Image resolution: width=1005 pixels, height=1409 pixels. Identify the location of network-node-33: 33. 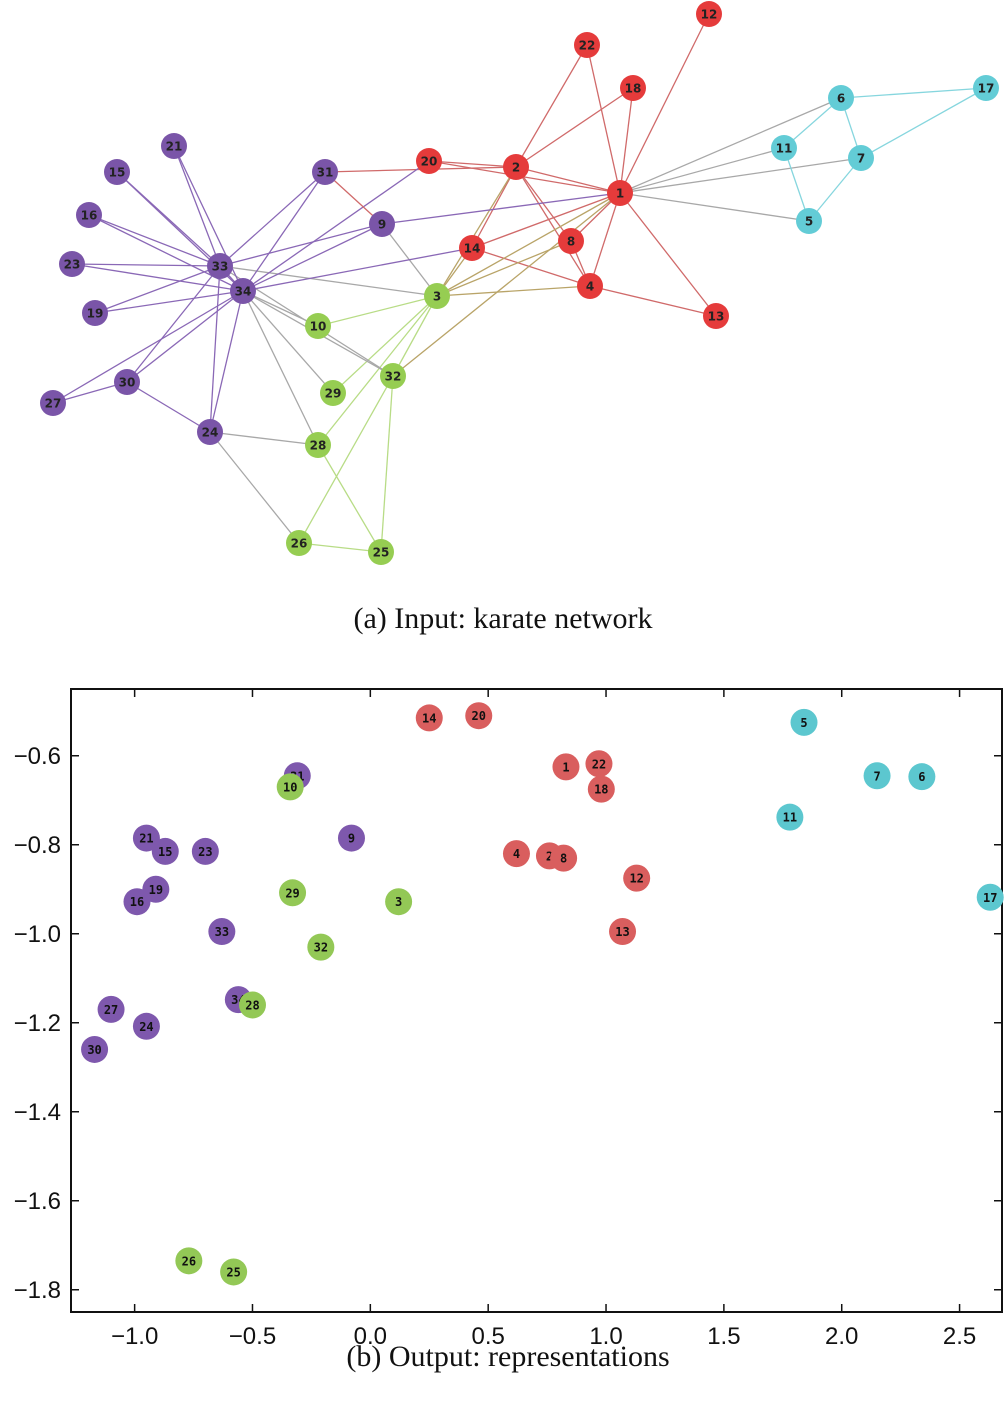
(220, 266).